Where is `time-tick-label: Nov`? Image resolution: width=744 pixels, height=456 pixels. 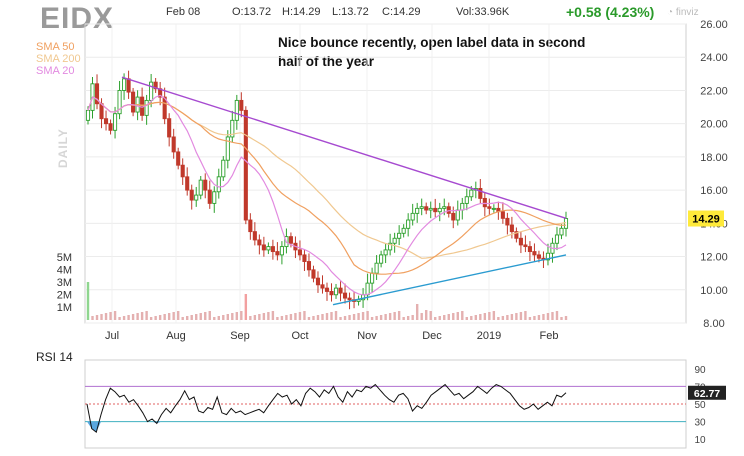 time-tick-label: Nov is located at coordinates (367, 336).